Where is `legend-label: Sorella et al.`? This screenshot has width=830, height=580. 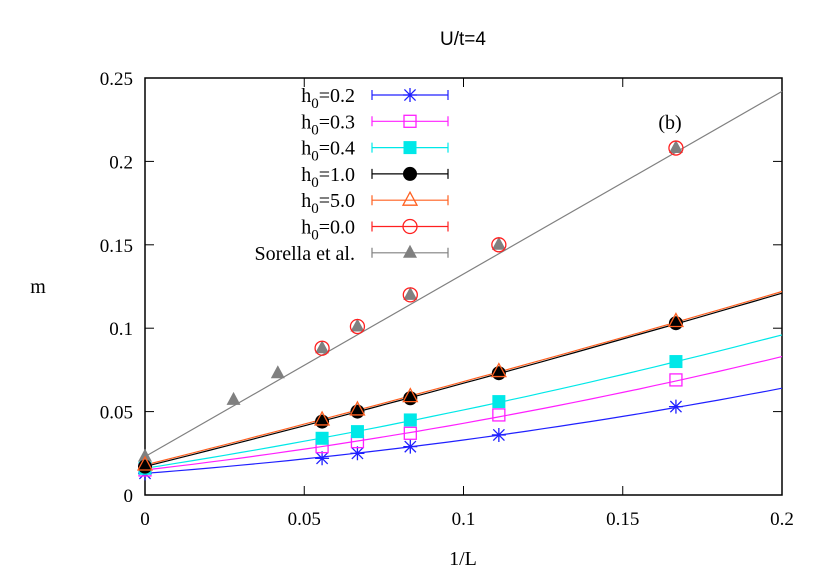
legend-label: Sorella et al. is located at coordinates (304, 254).